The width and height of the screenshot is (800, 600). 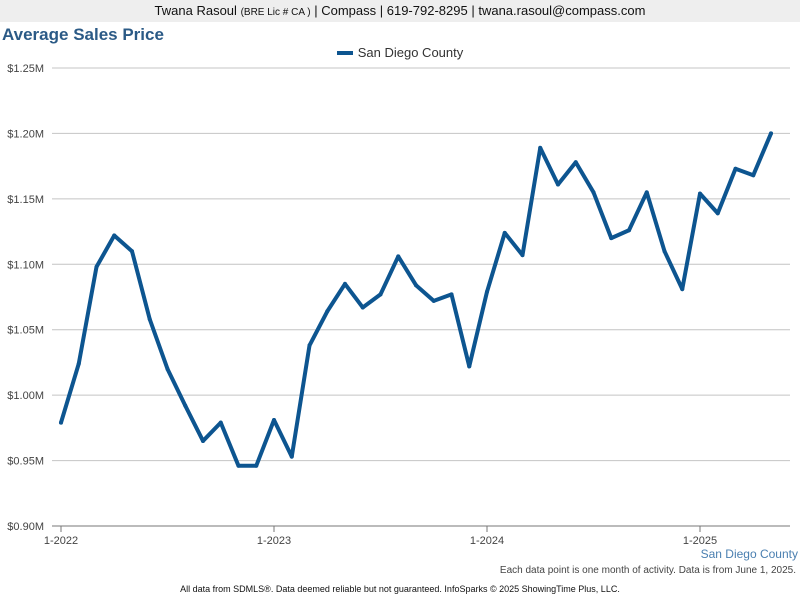 I want to click on y-tick-label: $1.10M, so click(x=25, y=265).